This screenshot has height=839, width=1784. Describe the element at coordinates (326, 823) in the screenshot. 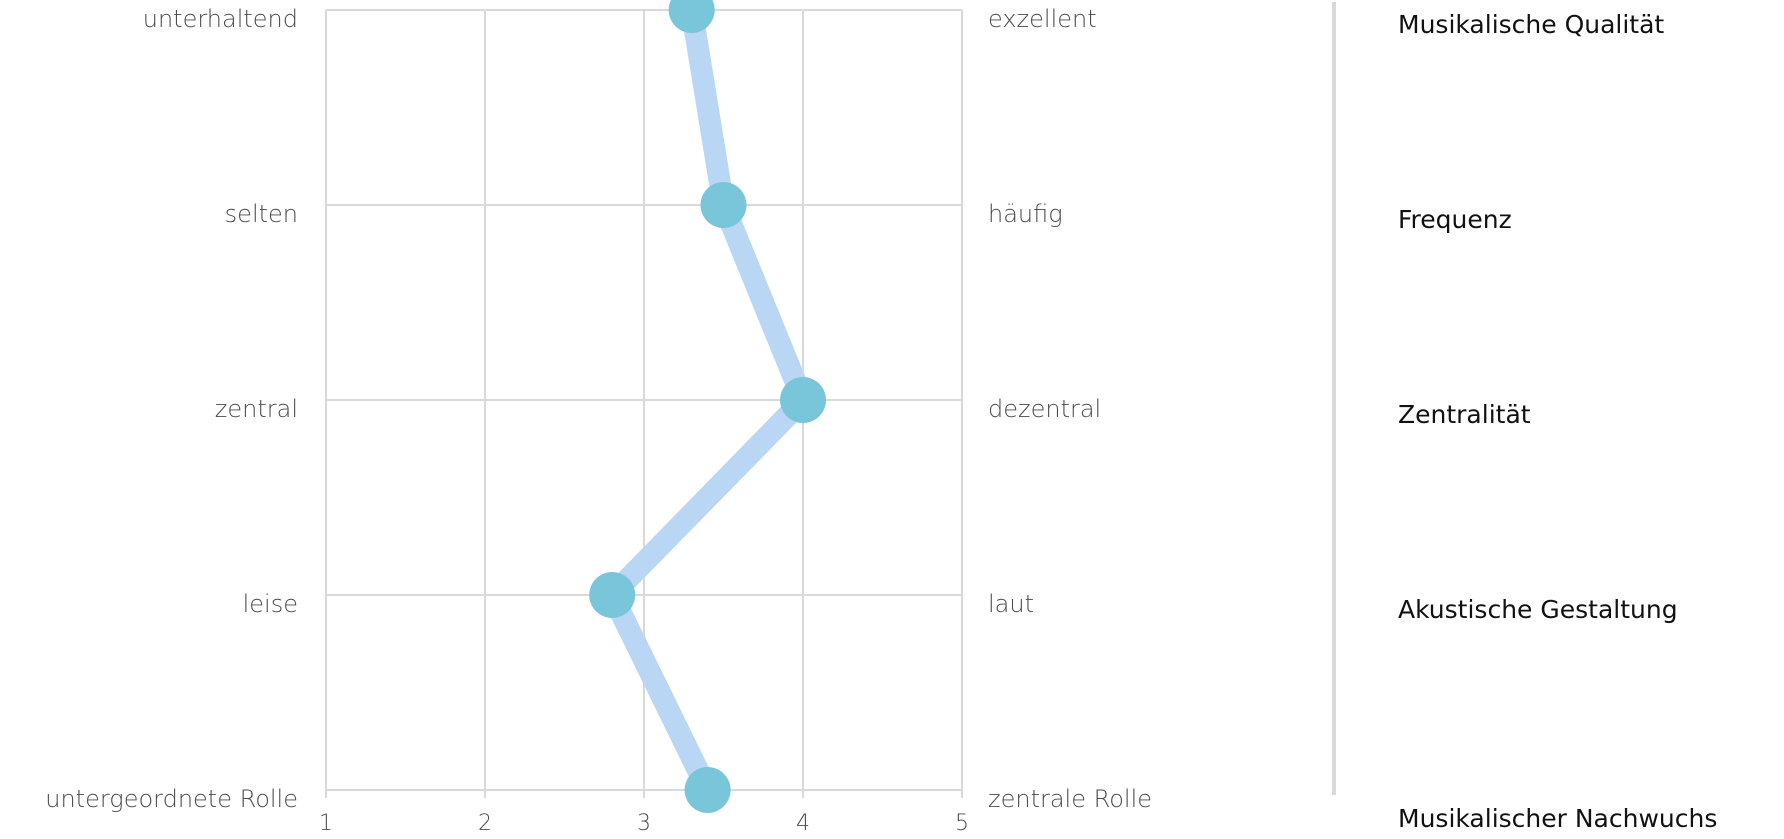

I see `x-tick-label: 1` at that location.